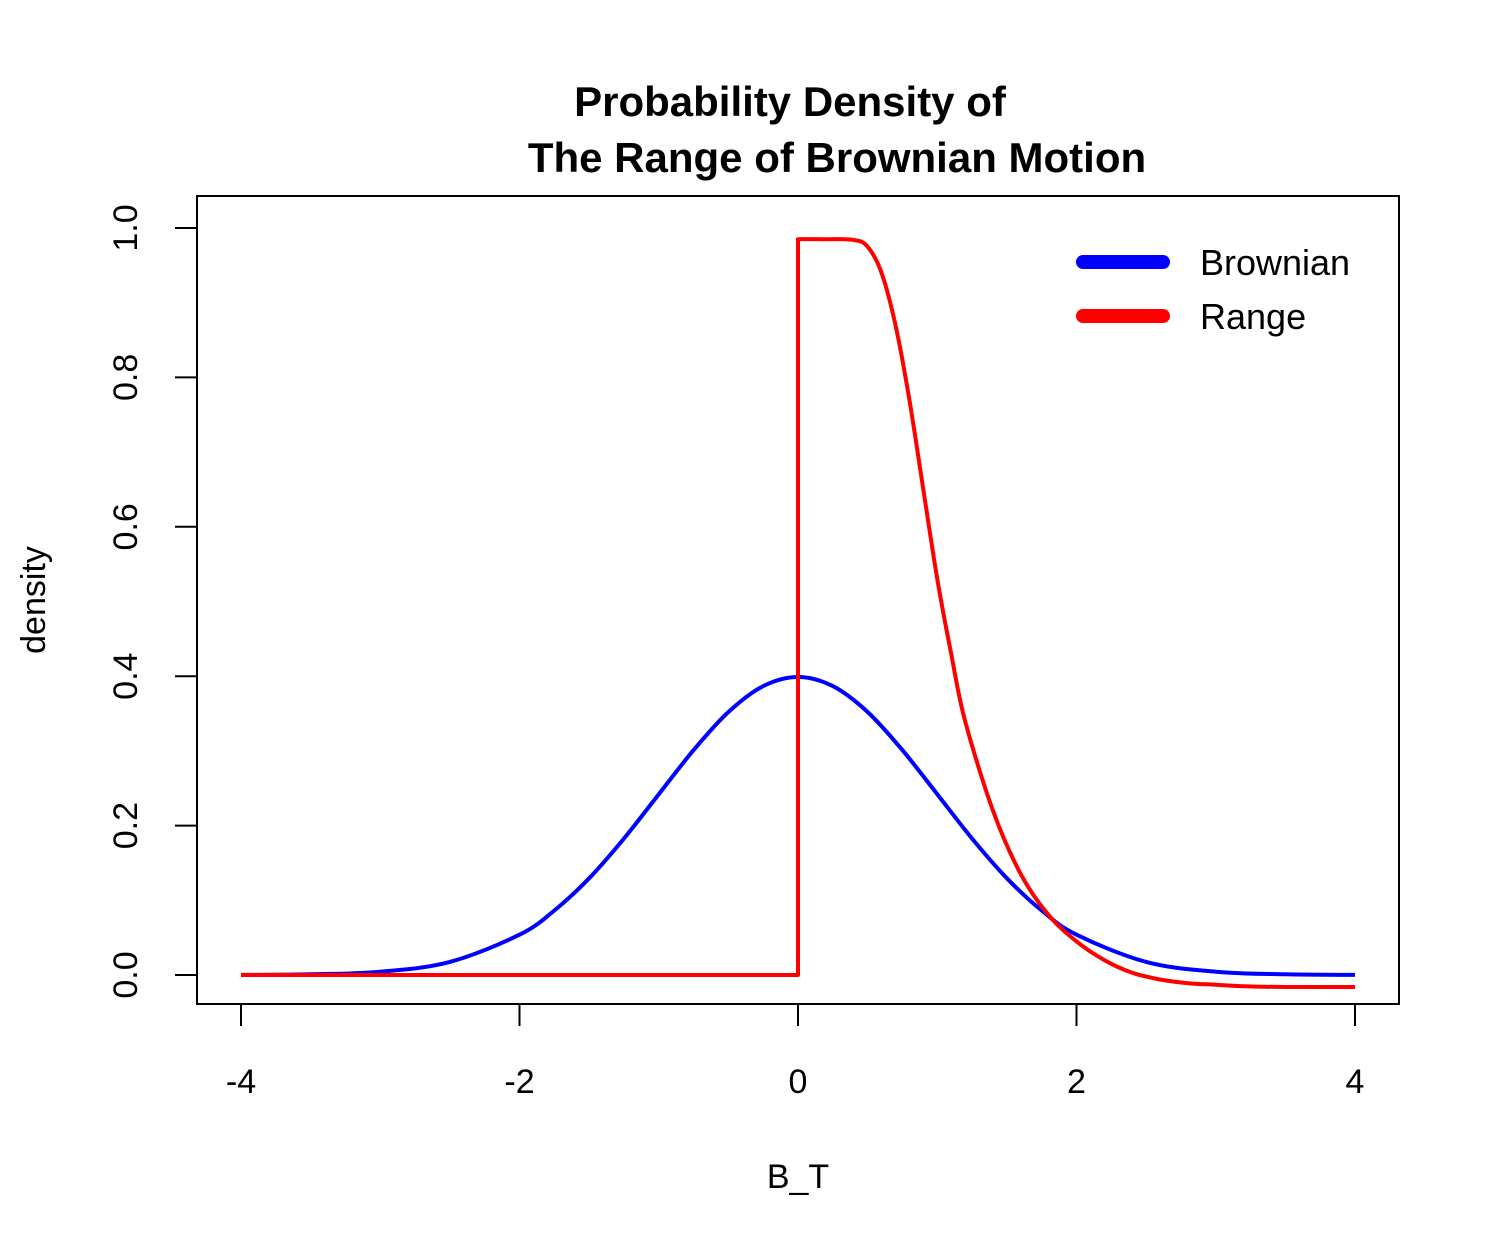  What do you see at coordinates (798, 1177) in the screenshot?
I see `x-axis-label: B_T` at bounding box center [798, 1177].